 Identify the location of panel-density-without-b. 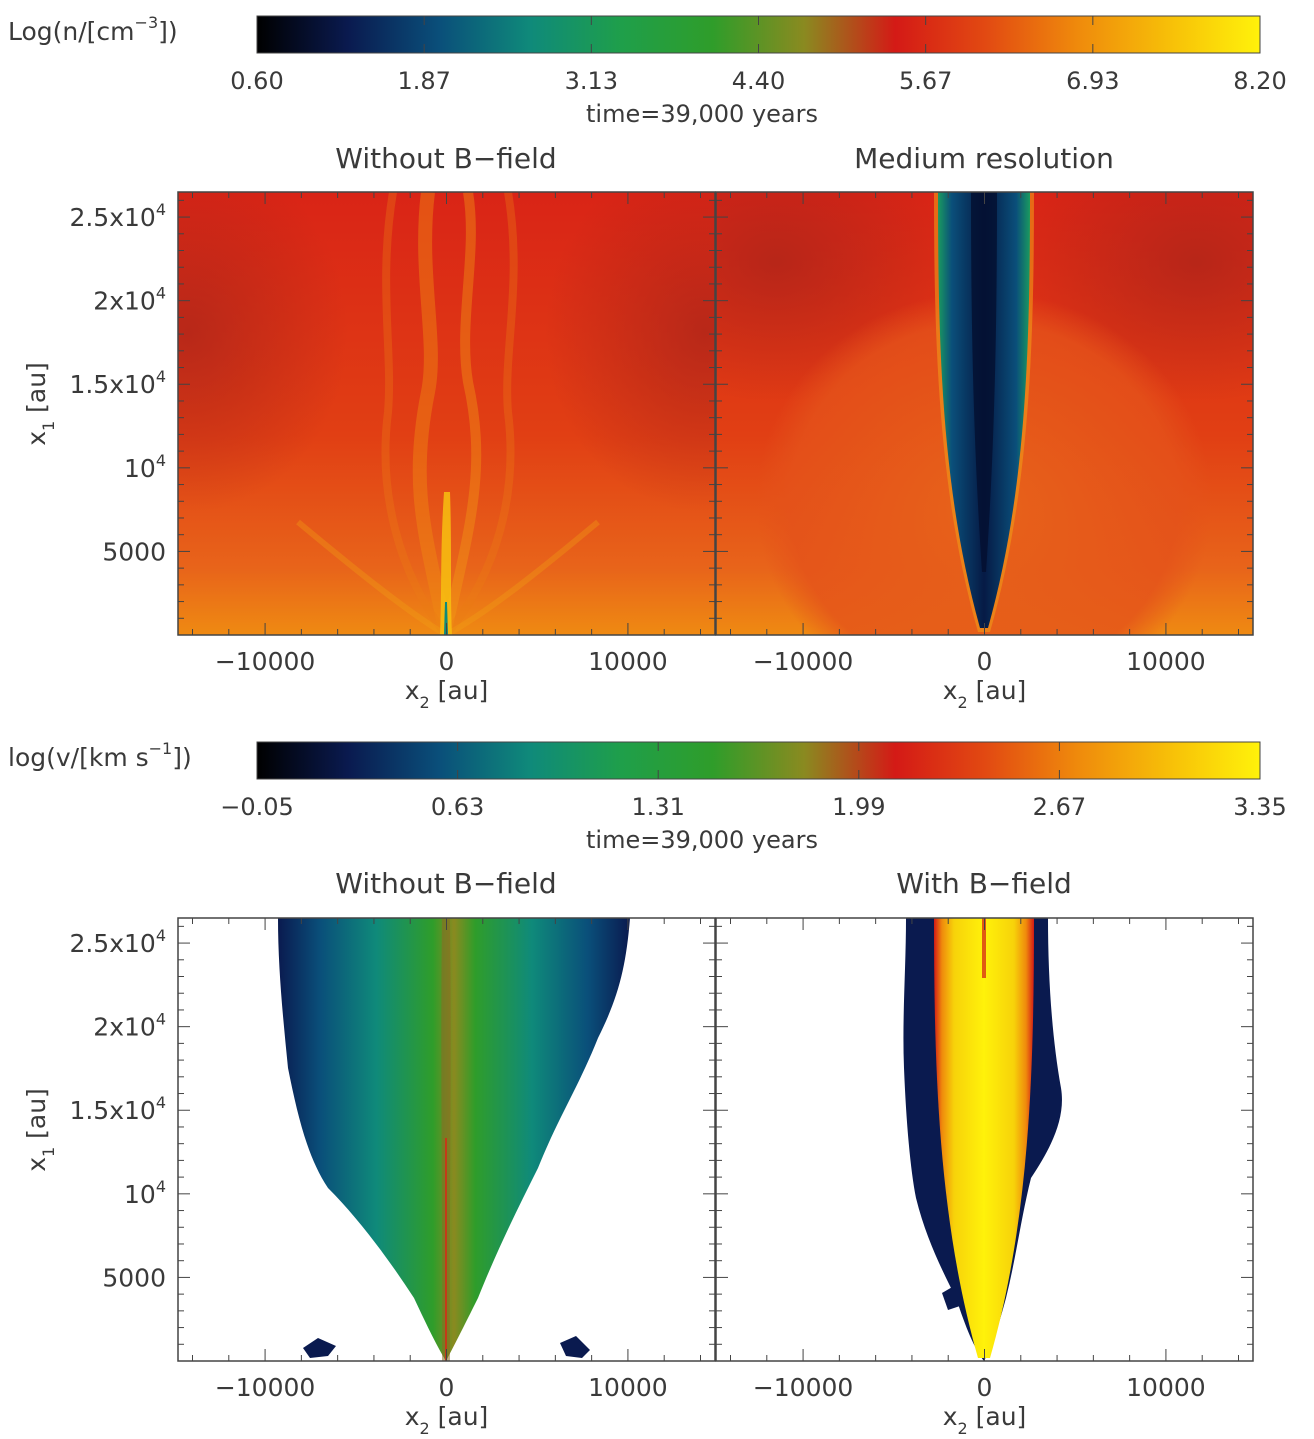
(446, 413).